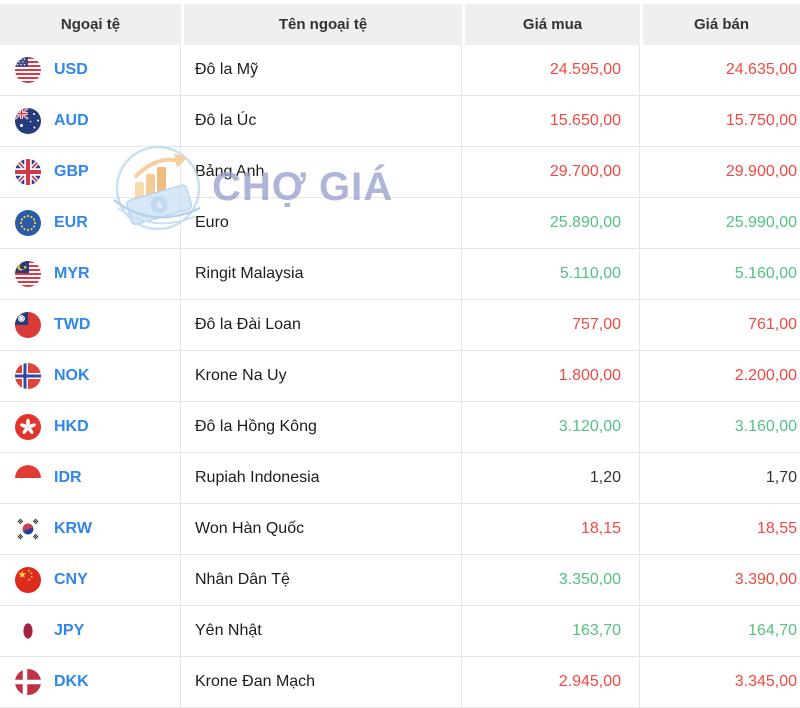 The height and width of the screenshot is (708, 800). What do you see at coordinates (90, 172) in the screenshot?
I see `currency-cell: GBP` at bounding box center [90, 172].